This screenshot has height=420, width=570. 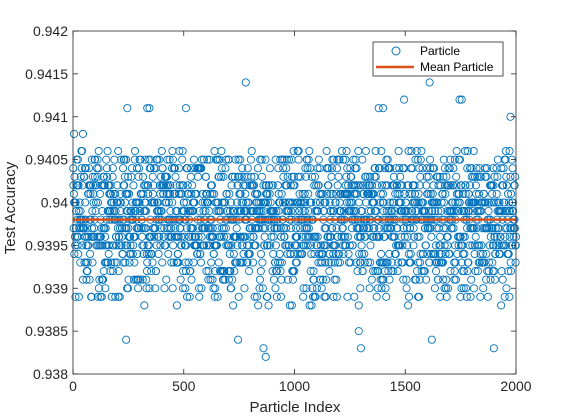 What do you see at coordinates (184, 386) in the screenshot?
I see `x-tick-label: 500` at bounding box center [184, 386].